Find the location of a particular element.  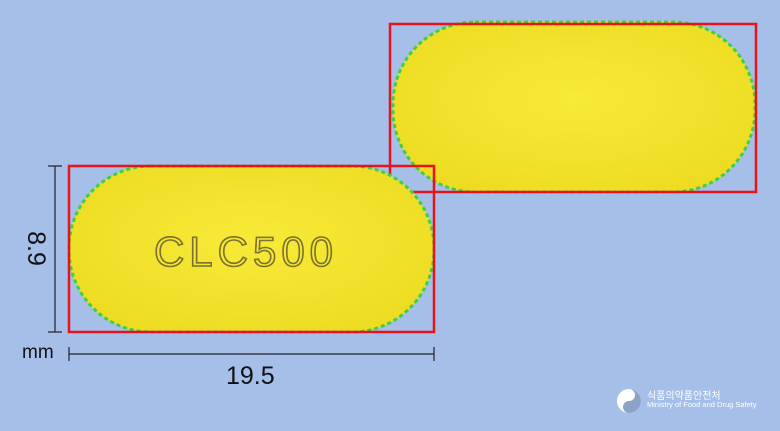

logo-english-text: Ministry of Food and Drug Safety is located at coordinates (702, 404).